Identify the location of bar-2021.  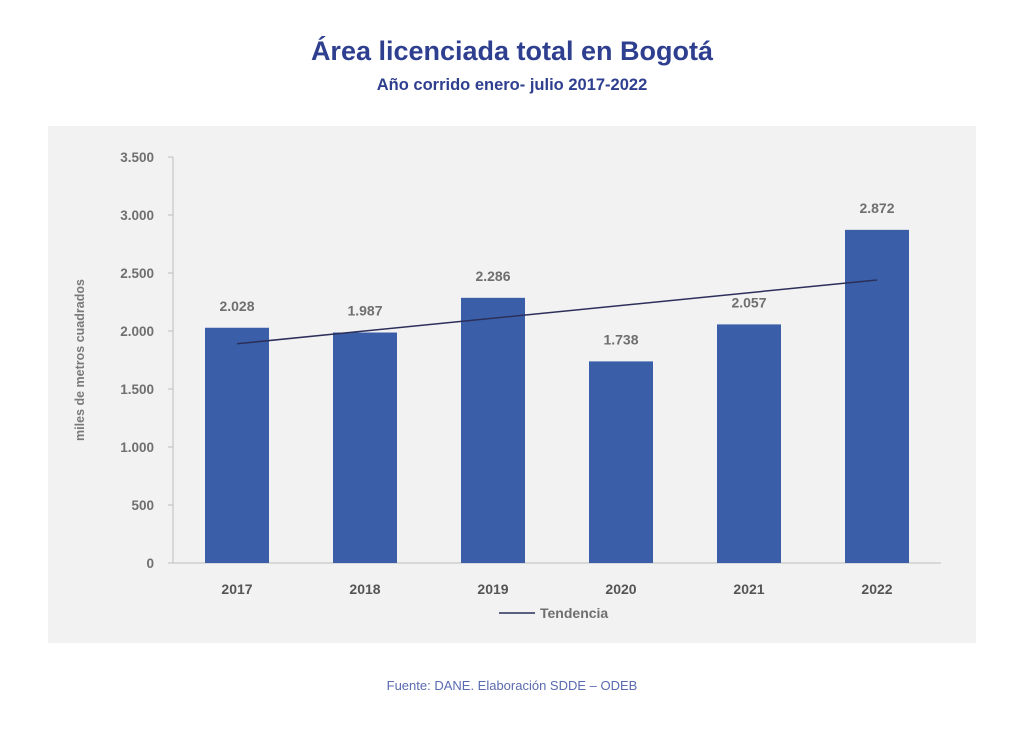
(749, 443).